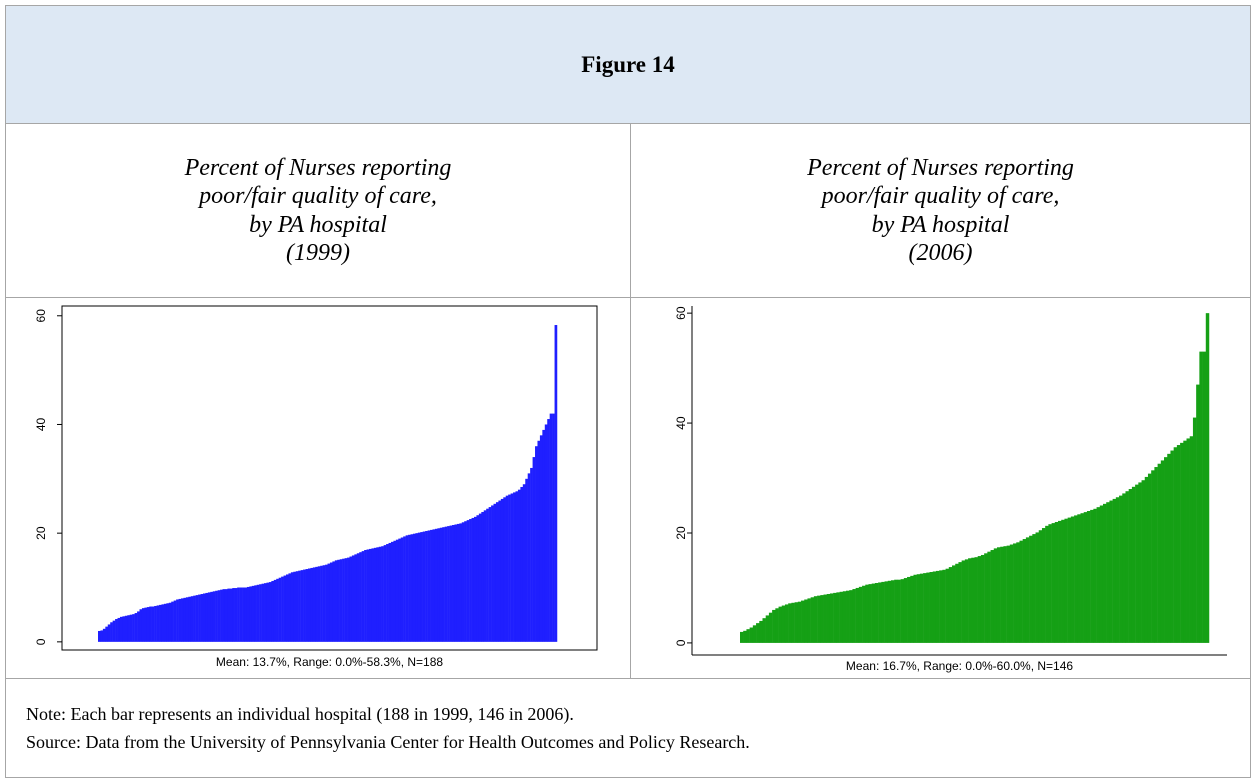 The height and width of the screenshot is (778, 1252). I want to click on title-line: (1999), so click(318, 253).